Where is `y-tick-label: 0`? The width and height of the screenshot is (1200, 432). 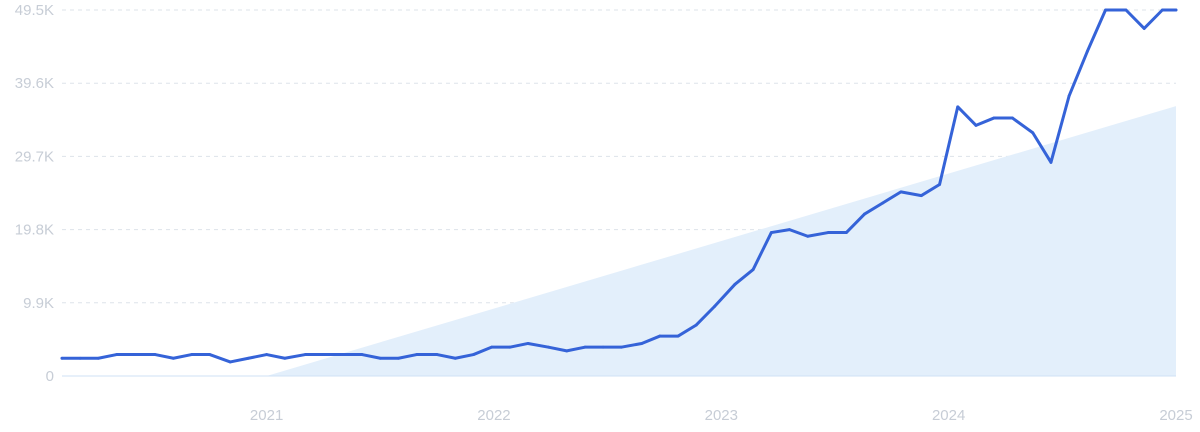 y-tick-label: 0 is located at coordinates (50, 376).